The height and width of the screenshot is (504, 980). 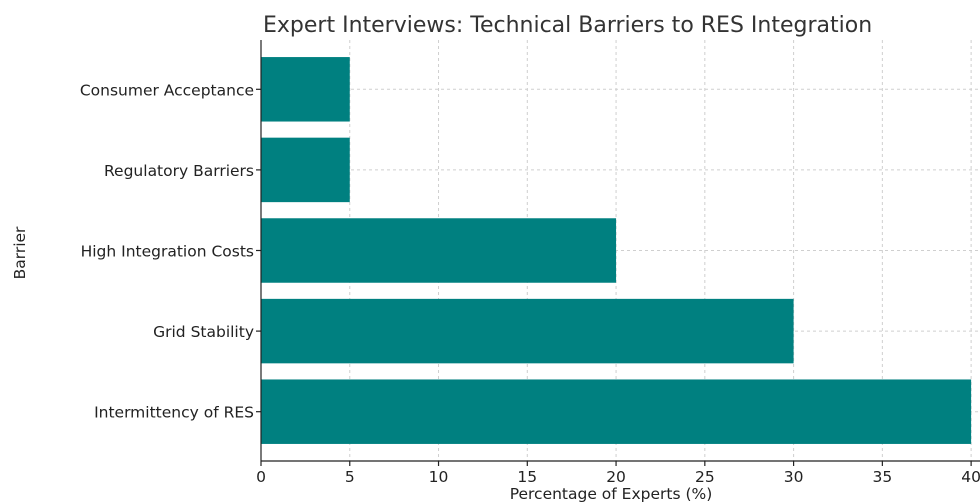 What do you see at coordinates (527, 477) in the screenshot?
I see `x-tick-label: 15` at bounding box center [527, 477].